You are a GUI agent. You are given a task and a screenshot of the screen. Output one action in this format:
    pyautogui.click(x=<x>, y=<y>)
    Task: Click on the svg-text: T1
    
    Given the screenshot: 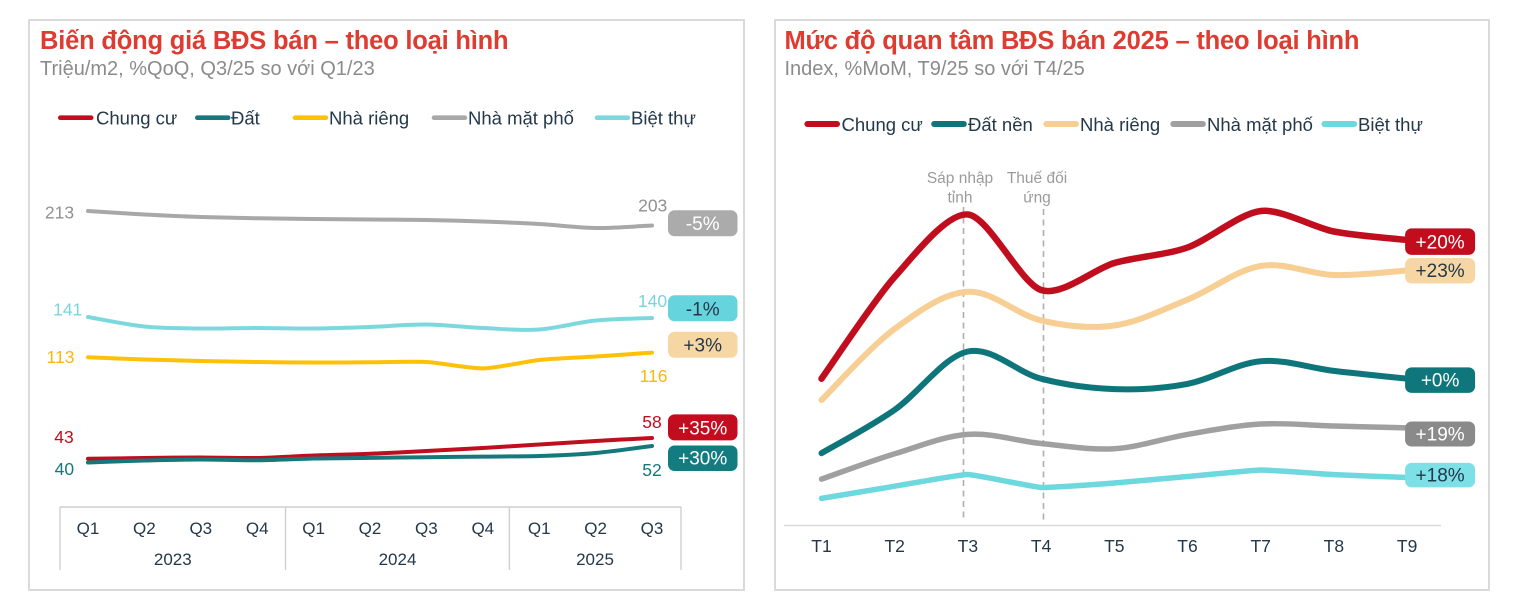 What is the action you would take?
    pyautogui.click(x=821, y=546)
    